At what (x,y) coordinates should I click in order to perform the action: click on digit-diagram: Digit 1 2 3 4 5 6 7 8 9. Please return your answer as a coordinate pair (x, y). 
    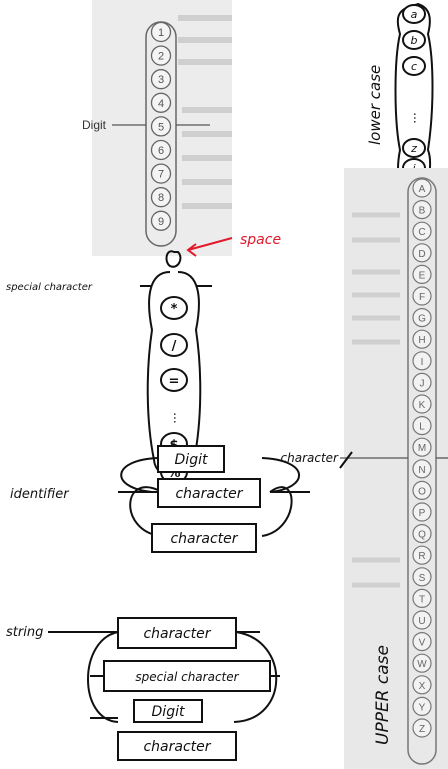
    Looking at the image, I should click on (157, 128).